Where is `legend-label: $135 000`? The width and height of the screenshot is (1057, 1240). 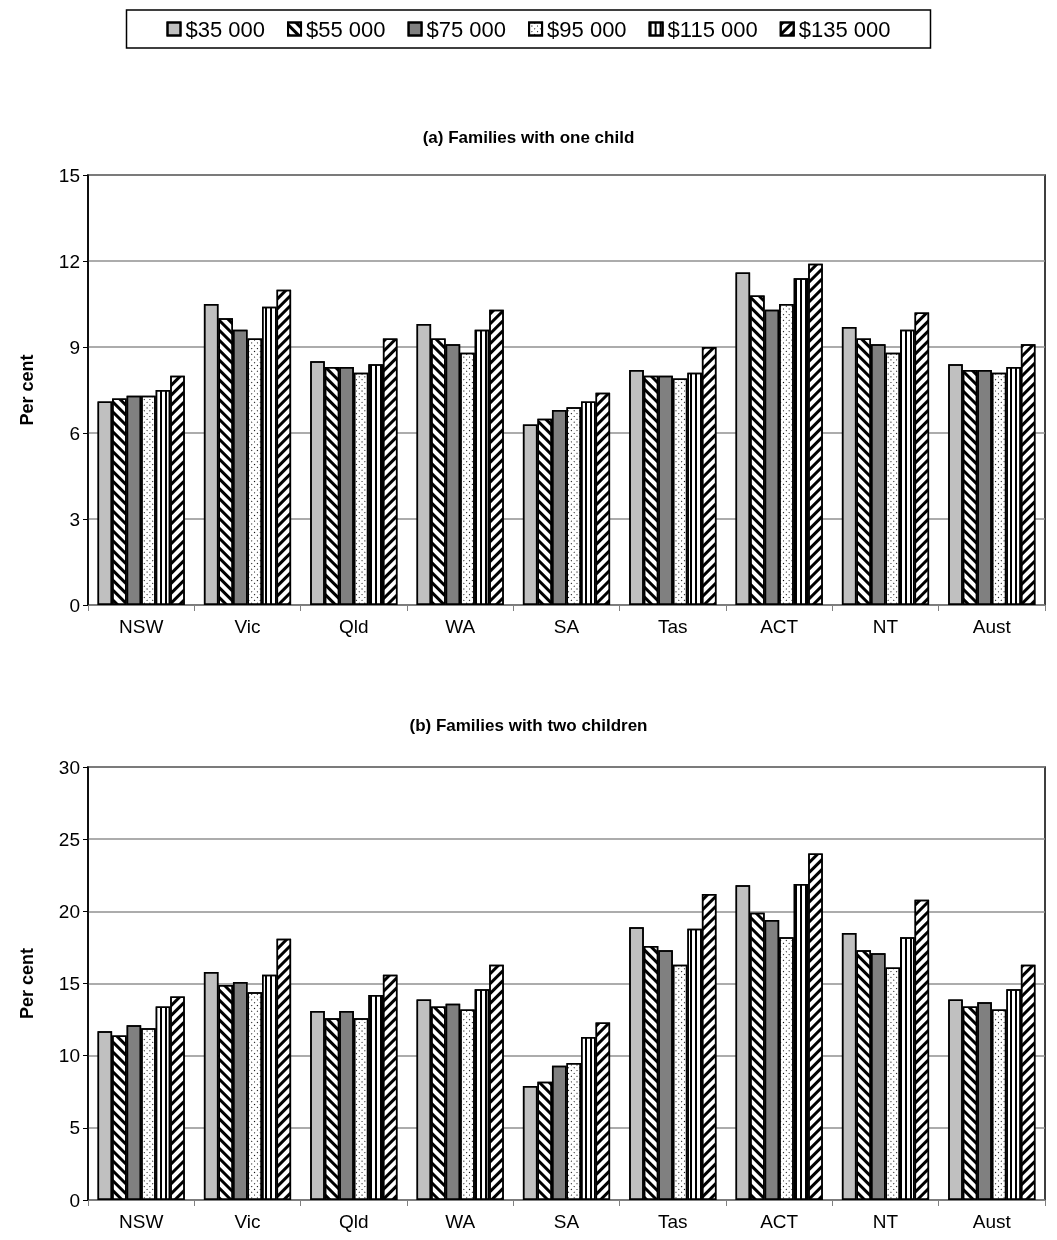
legend-label: $135 000 is located at coordinates (844, 29).